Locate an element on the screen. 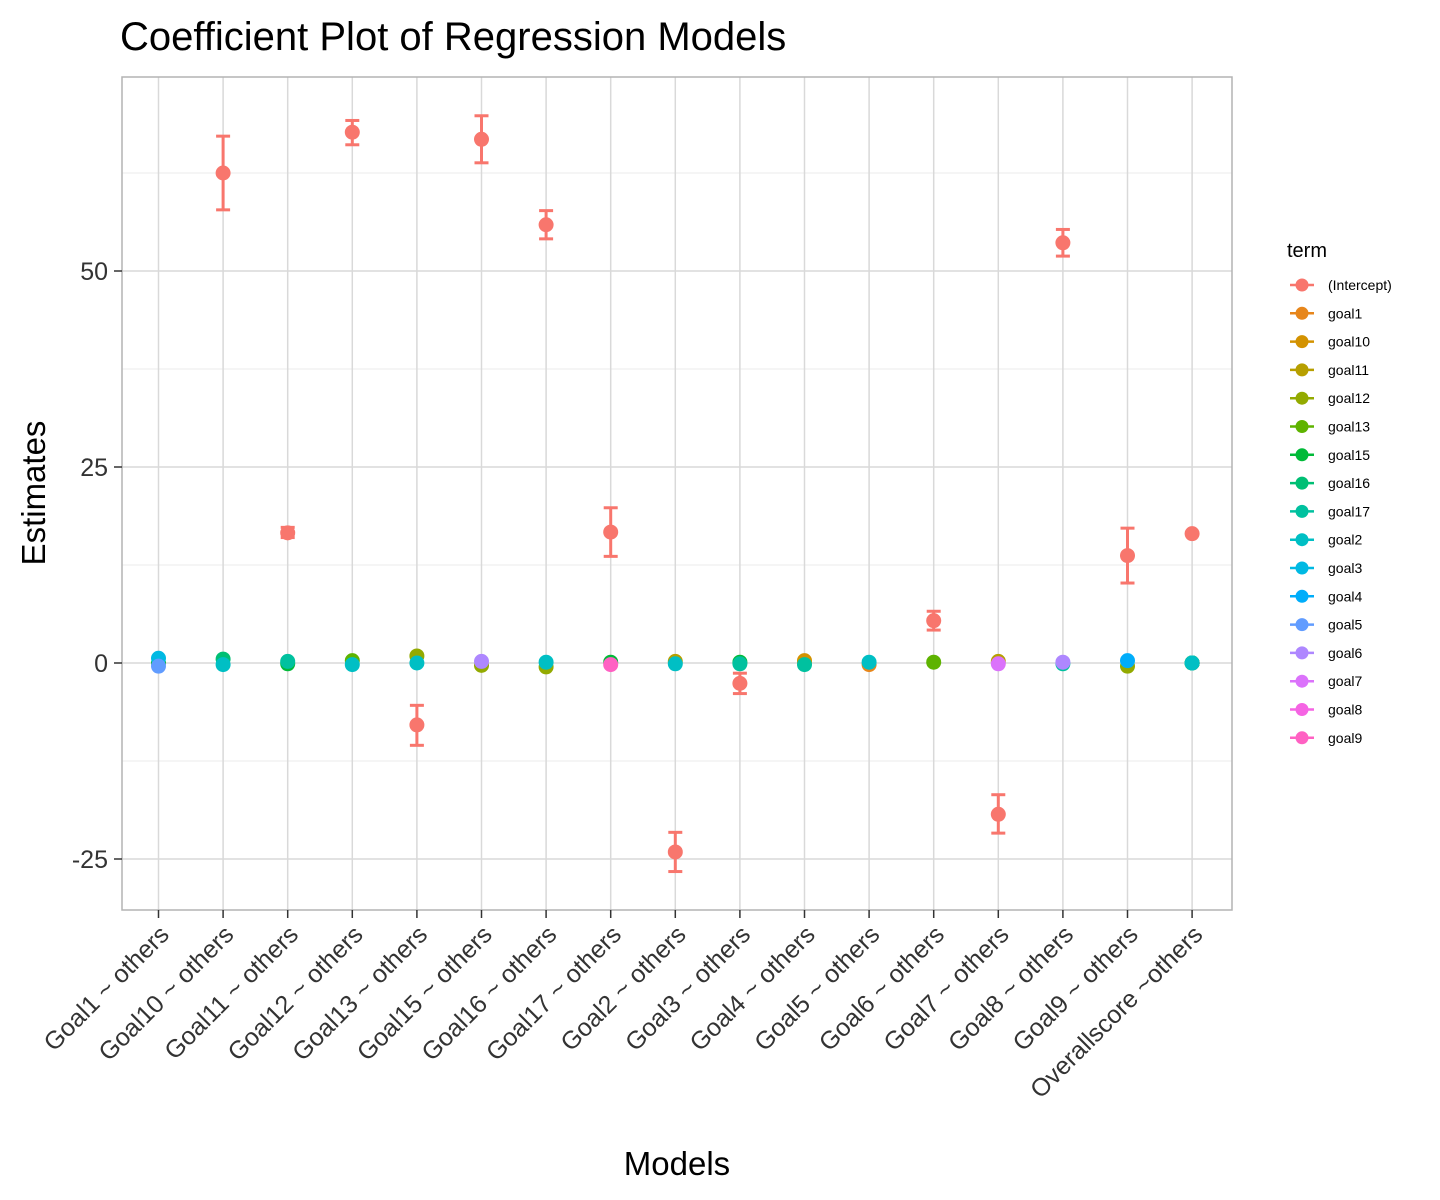 This screenshot has width=1440, height=1200. legend-label: goal16 is located at coordinates (1349, 483).